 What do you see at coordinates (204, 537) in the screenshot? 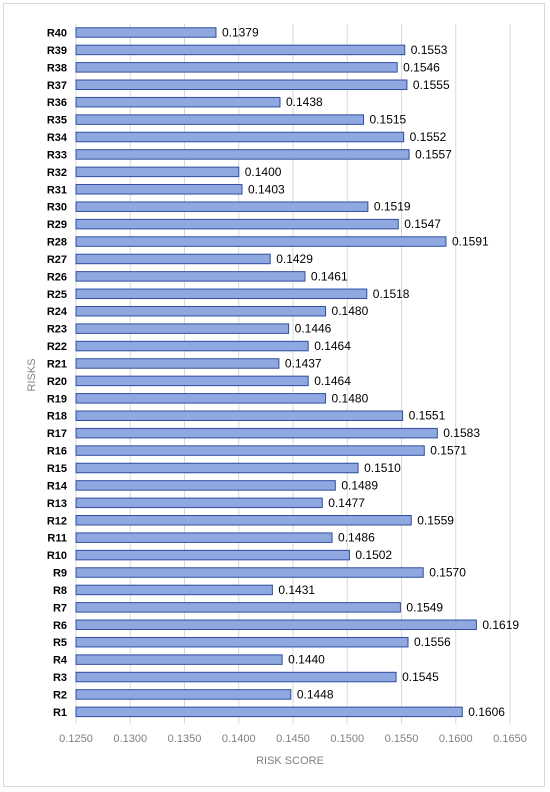
I see `bar-r11` at bounding box center [204, 537].